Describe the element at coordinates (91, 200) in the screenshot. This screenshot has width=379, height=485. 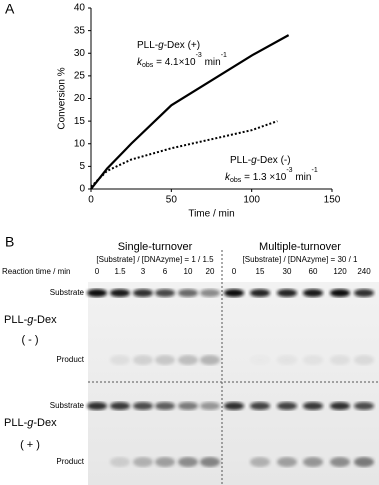
I see `x-tick-label: 0` at that location.